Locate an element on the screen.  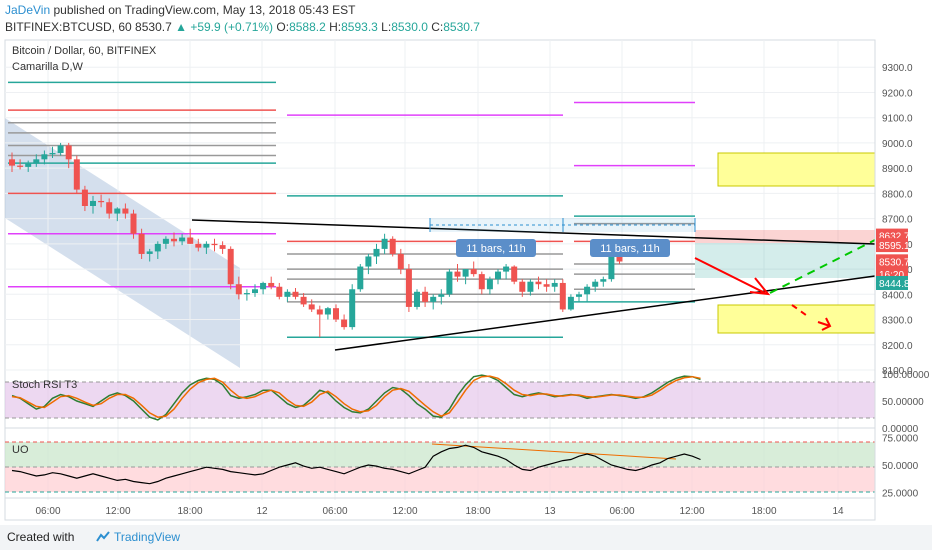
bars-label-1: 11 bars, 11h is located at coordinates (496, 249).